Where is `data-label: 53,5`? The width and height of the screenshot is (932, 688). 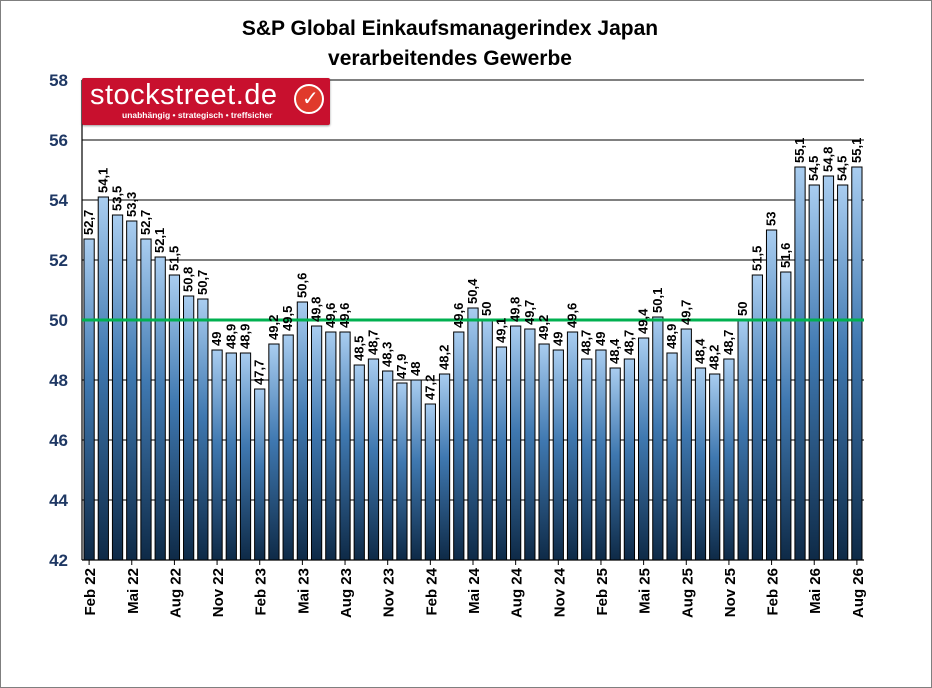
data-label: 53,5 is located at coordinates (117, 198).